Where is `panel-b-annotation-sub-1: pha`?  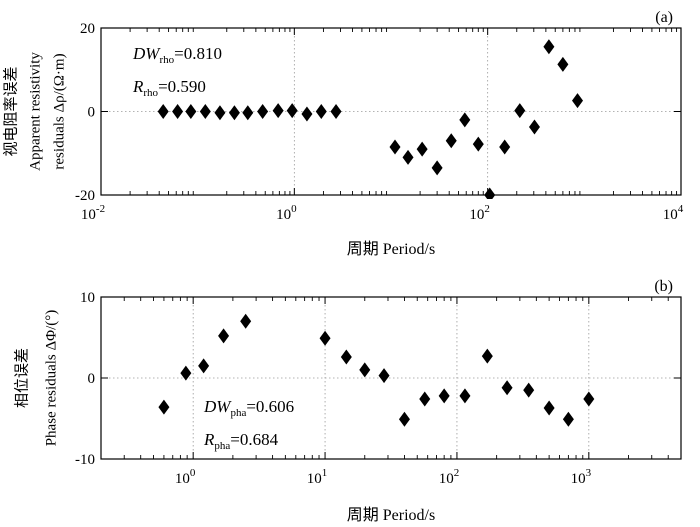 panel-b-annotation-sub-1: pha is located at coordinates (222, 446).